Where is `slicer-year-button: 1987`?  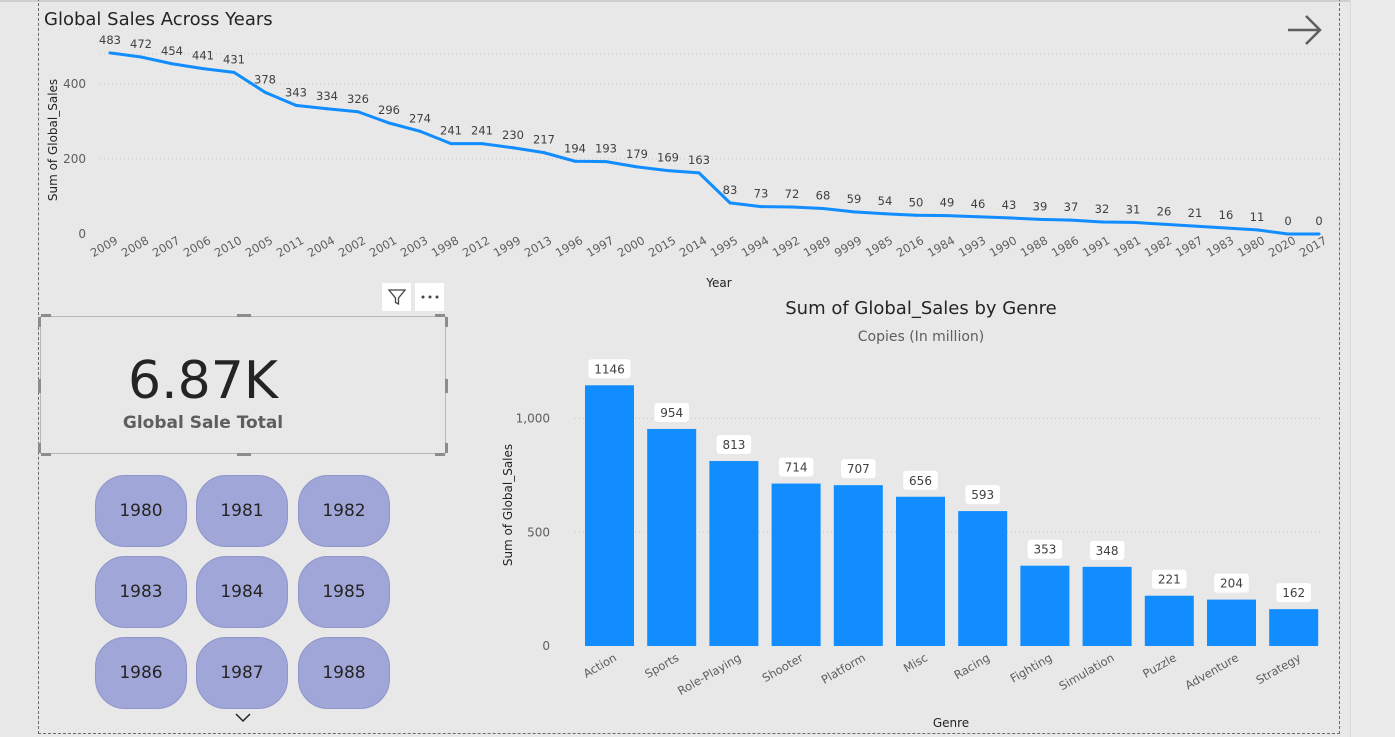 slicer-year-button: 1987 is located at coordinates (242, 673).